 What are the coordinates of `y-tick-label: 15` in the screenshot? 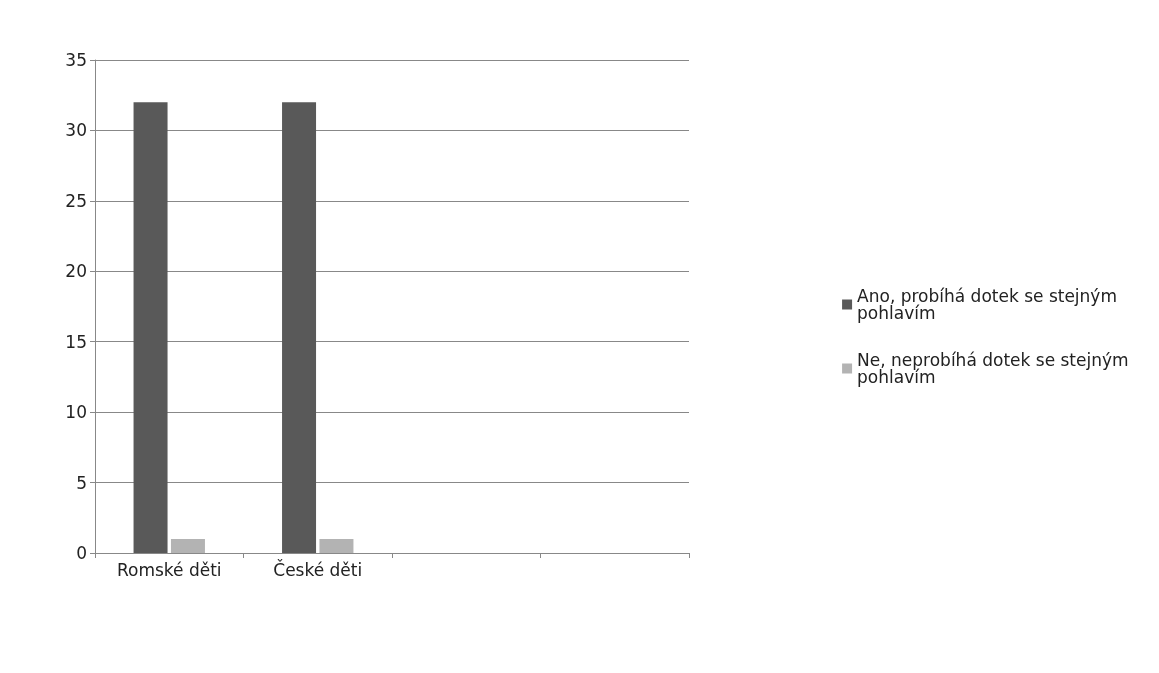 It's located at (76, 341).